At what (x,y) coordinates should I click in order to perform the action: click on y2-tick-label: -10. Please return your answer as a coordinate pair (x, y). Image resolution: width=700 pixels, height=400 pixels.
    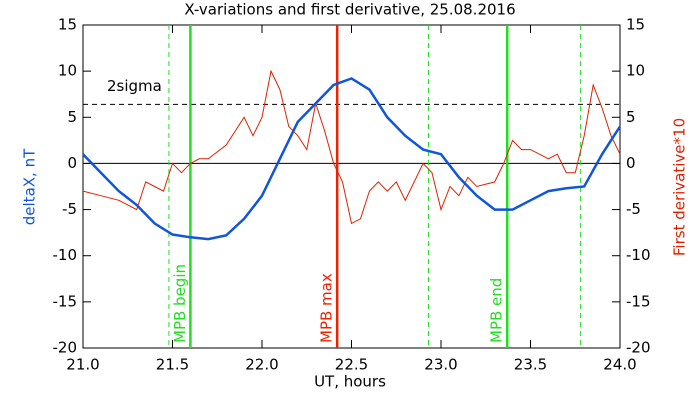
    Looking at the image, I should click on (638, 255).